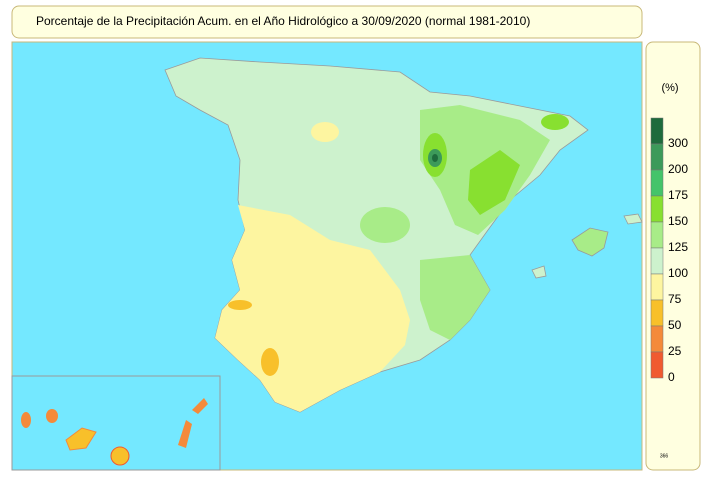  Describe the element at coordinates (675, 299) in the screenshot. I see `legend-label: 75` at that location.